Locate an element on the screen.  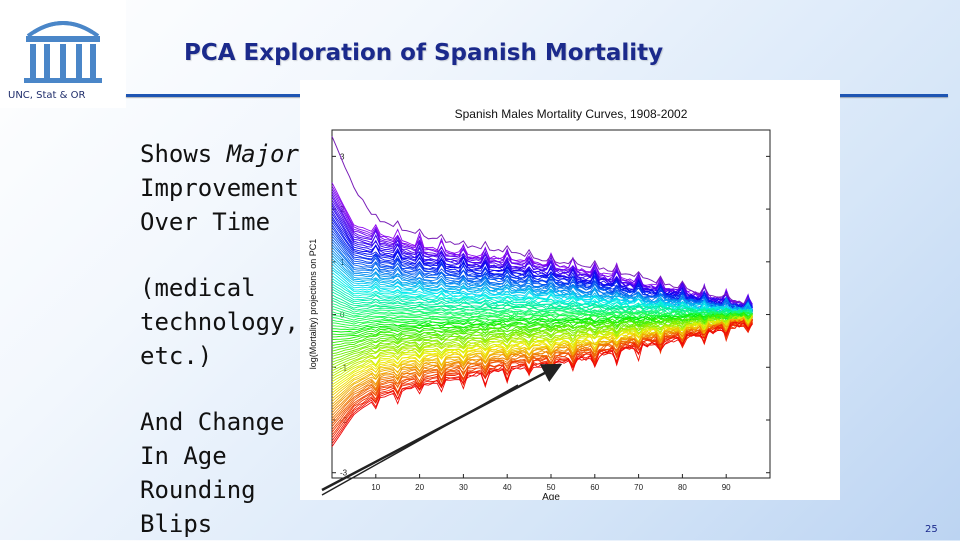
x-tick-label: 80 is located at coordinates (682, 487).